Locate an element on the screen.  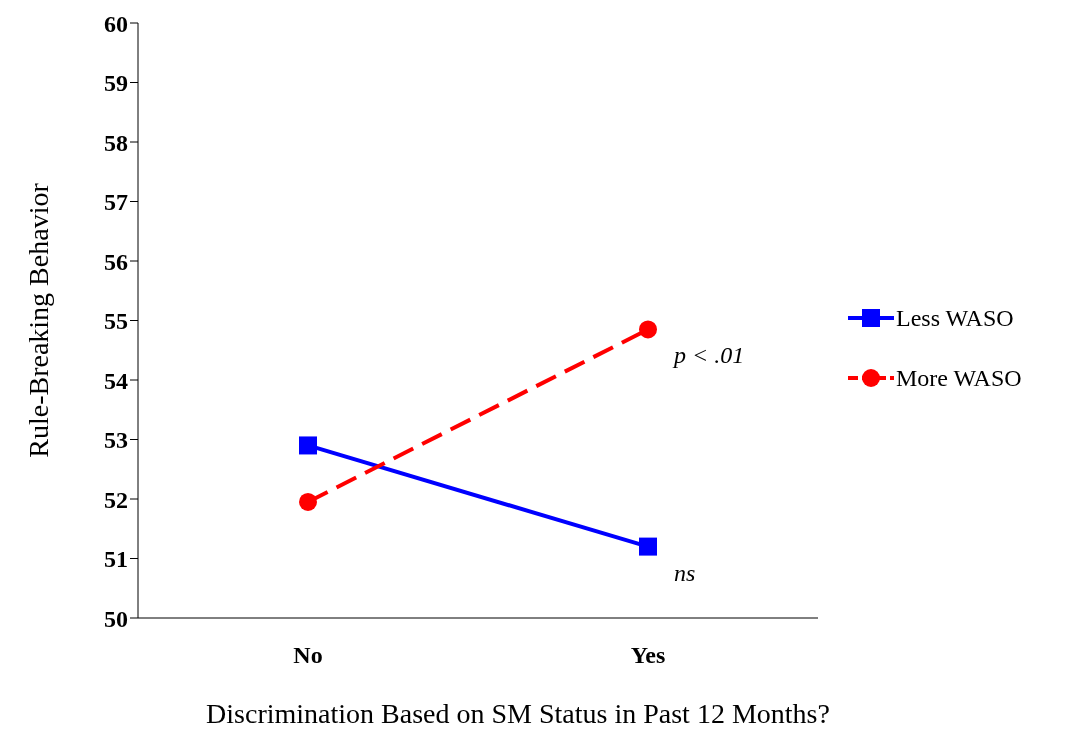
annotation: p < .01 is located at coordinates (708, 355).